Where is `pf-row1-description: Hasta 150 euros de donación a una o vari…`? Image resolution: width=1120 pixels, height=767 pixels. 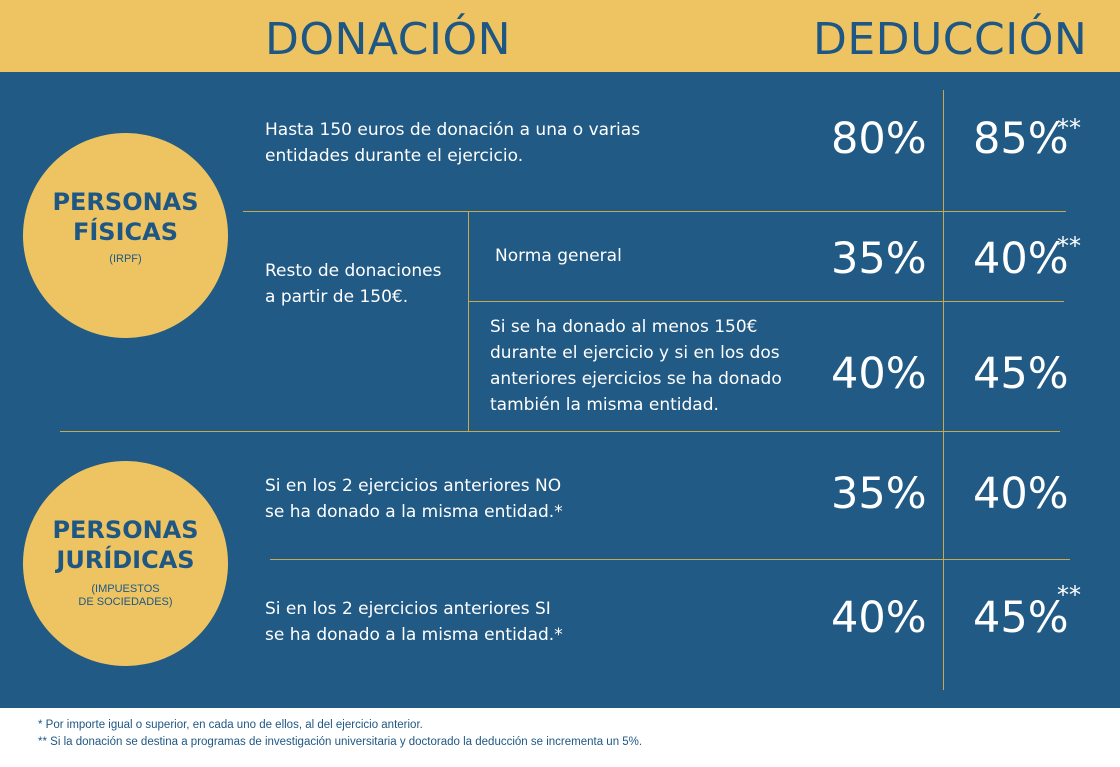
pf-row1-description: Hasta 150 euros de donación a una o vari… is located at coordinates (453, 143).